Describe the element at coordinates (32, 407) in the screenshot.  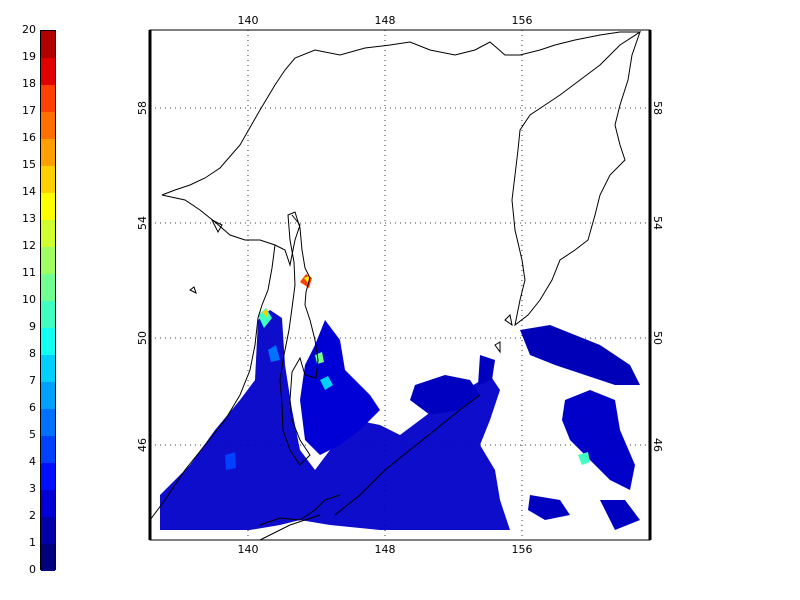
I see `colorbar-label: 6` at that location.